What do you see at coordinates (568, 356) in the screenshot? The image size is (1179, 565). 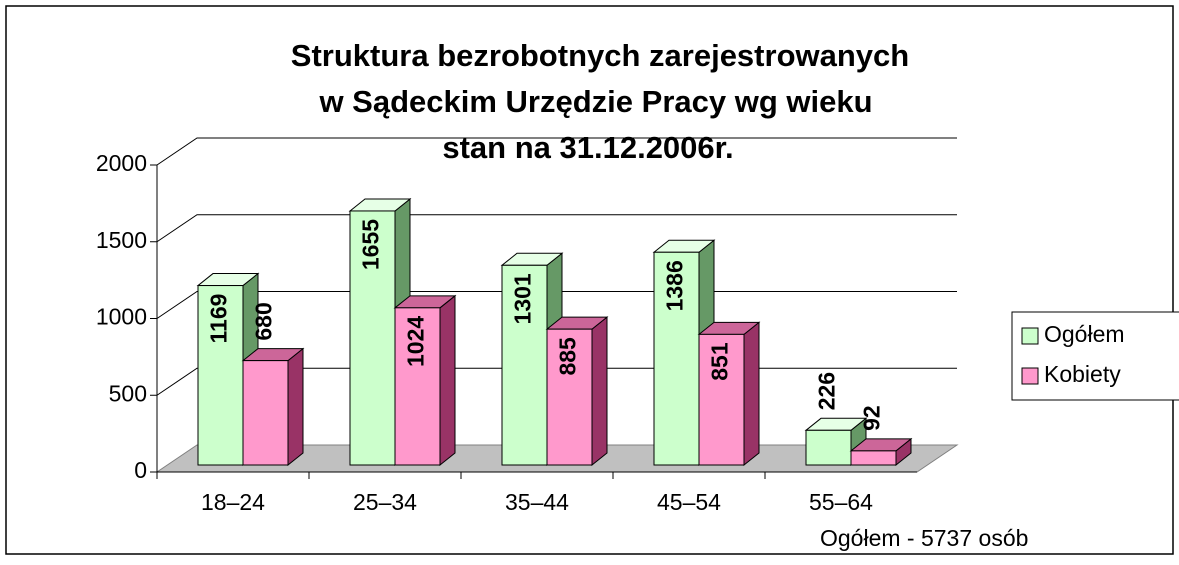 I see `value-label: 885` at bounding box center [568, 356].